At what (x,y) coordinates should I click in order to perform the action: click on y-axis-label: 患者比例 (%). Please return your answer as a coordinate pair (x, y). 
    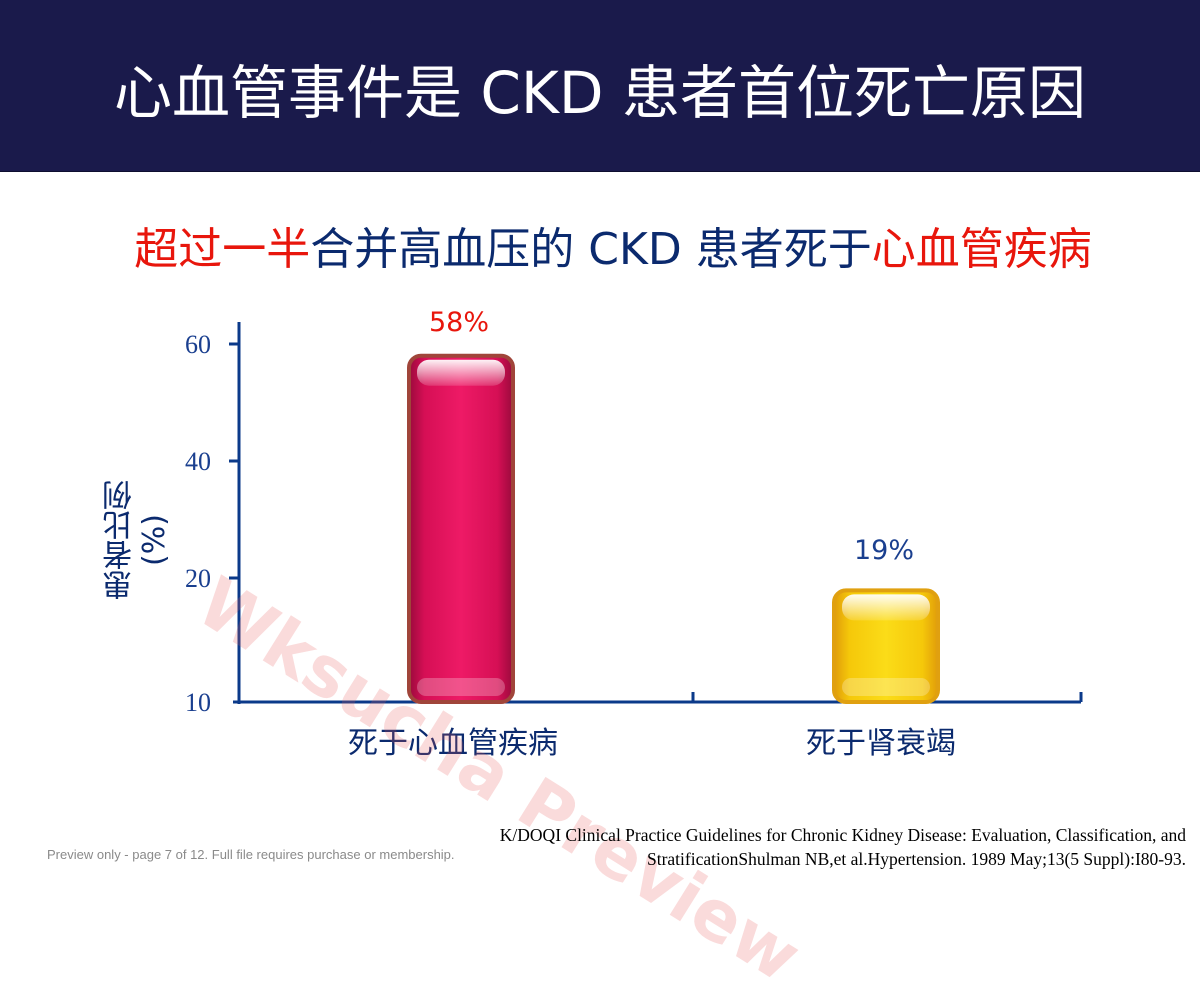
    Looking at the image, I should click on (137, 540).